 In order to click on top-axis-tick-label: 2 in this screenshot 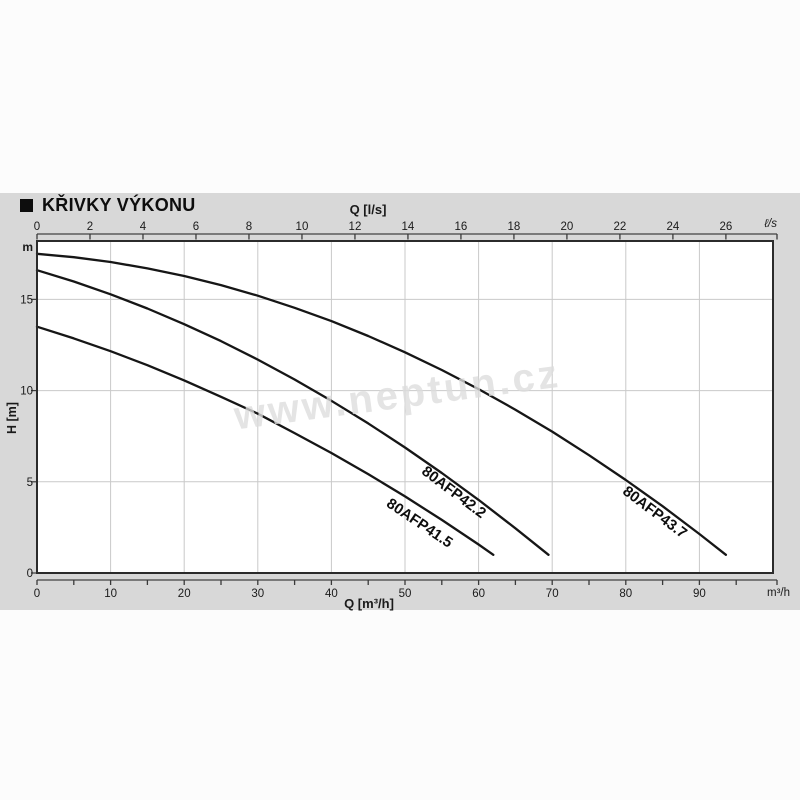, I will do `click(90, 227)`.